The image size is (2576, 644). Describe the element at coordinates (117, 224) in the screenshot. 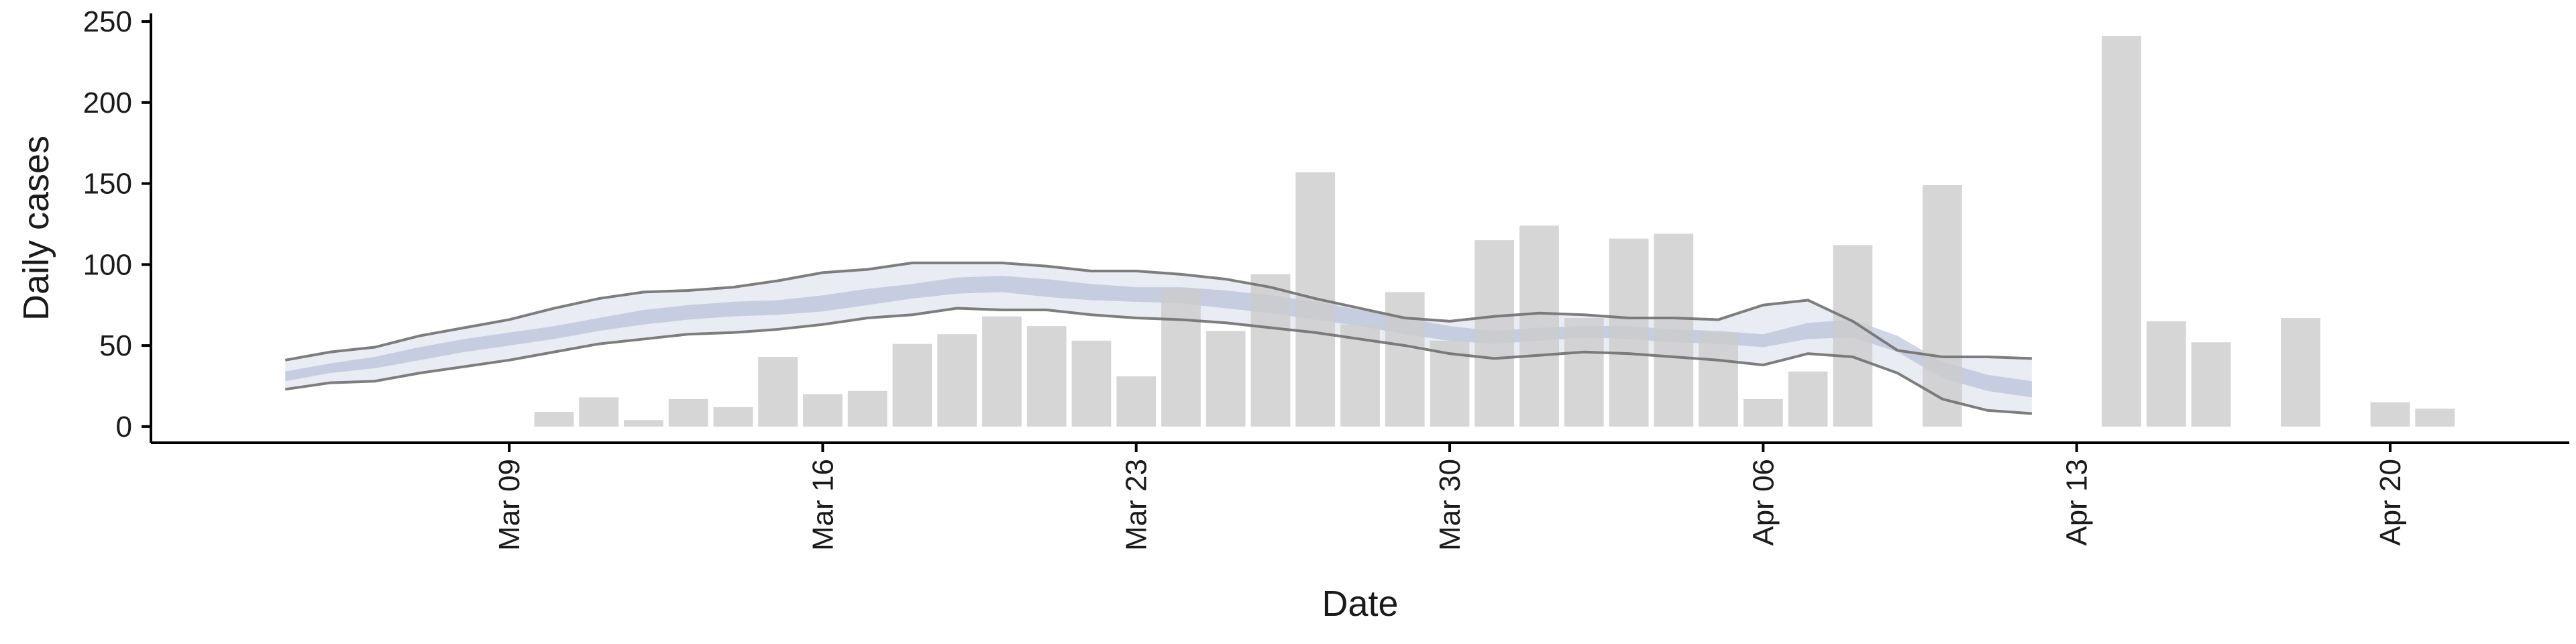

I see `y-ticks: 0 50 100 150 200 250` at that location.